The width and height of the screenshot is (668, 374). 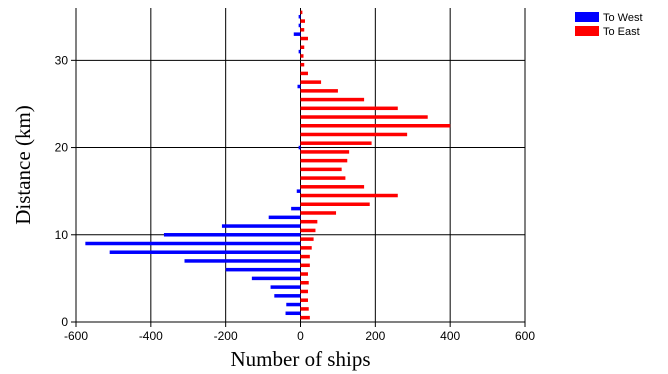 I want to click on x-tick-label: 600, so click(x=525, y=336).